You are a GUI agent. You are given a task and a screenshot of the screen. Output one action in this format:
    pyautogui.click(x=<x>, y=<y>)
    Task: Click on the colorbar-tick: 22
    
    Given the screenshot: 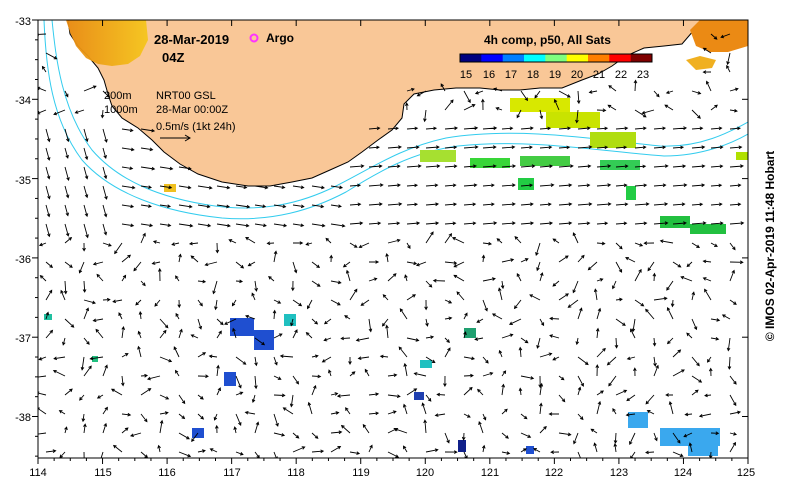 What is the action you would take?
    pyautogui.click(x=621, y=75)
    